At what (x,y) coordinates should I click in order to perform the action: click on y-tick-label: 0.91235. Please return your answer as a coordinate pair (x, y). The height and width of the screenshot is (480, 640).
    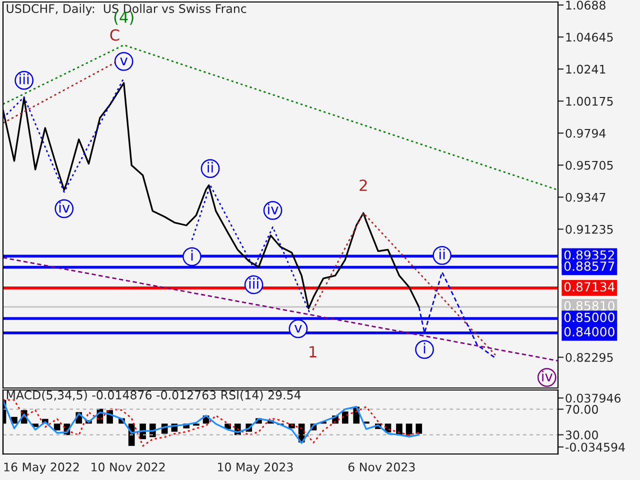
    Looking at the image, I should click on (589, 229).